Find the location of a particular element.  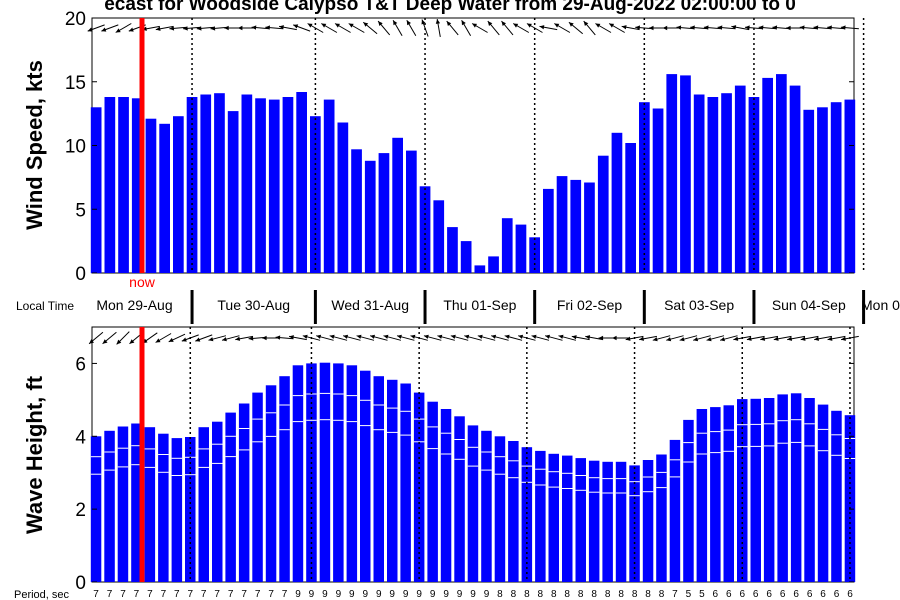

period-value: 5 is located at coordinates (702, 594).